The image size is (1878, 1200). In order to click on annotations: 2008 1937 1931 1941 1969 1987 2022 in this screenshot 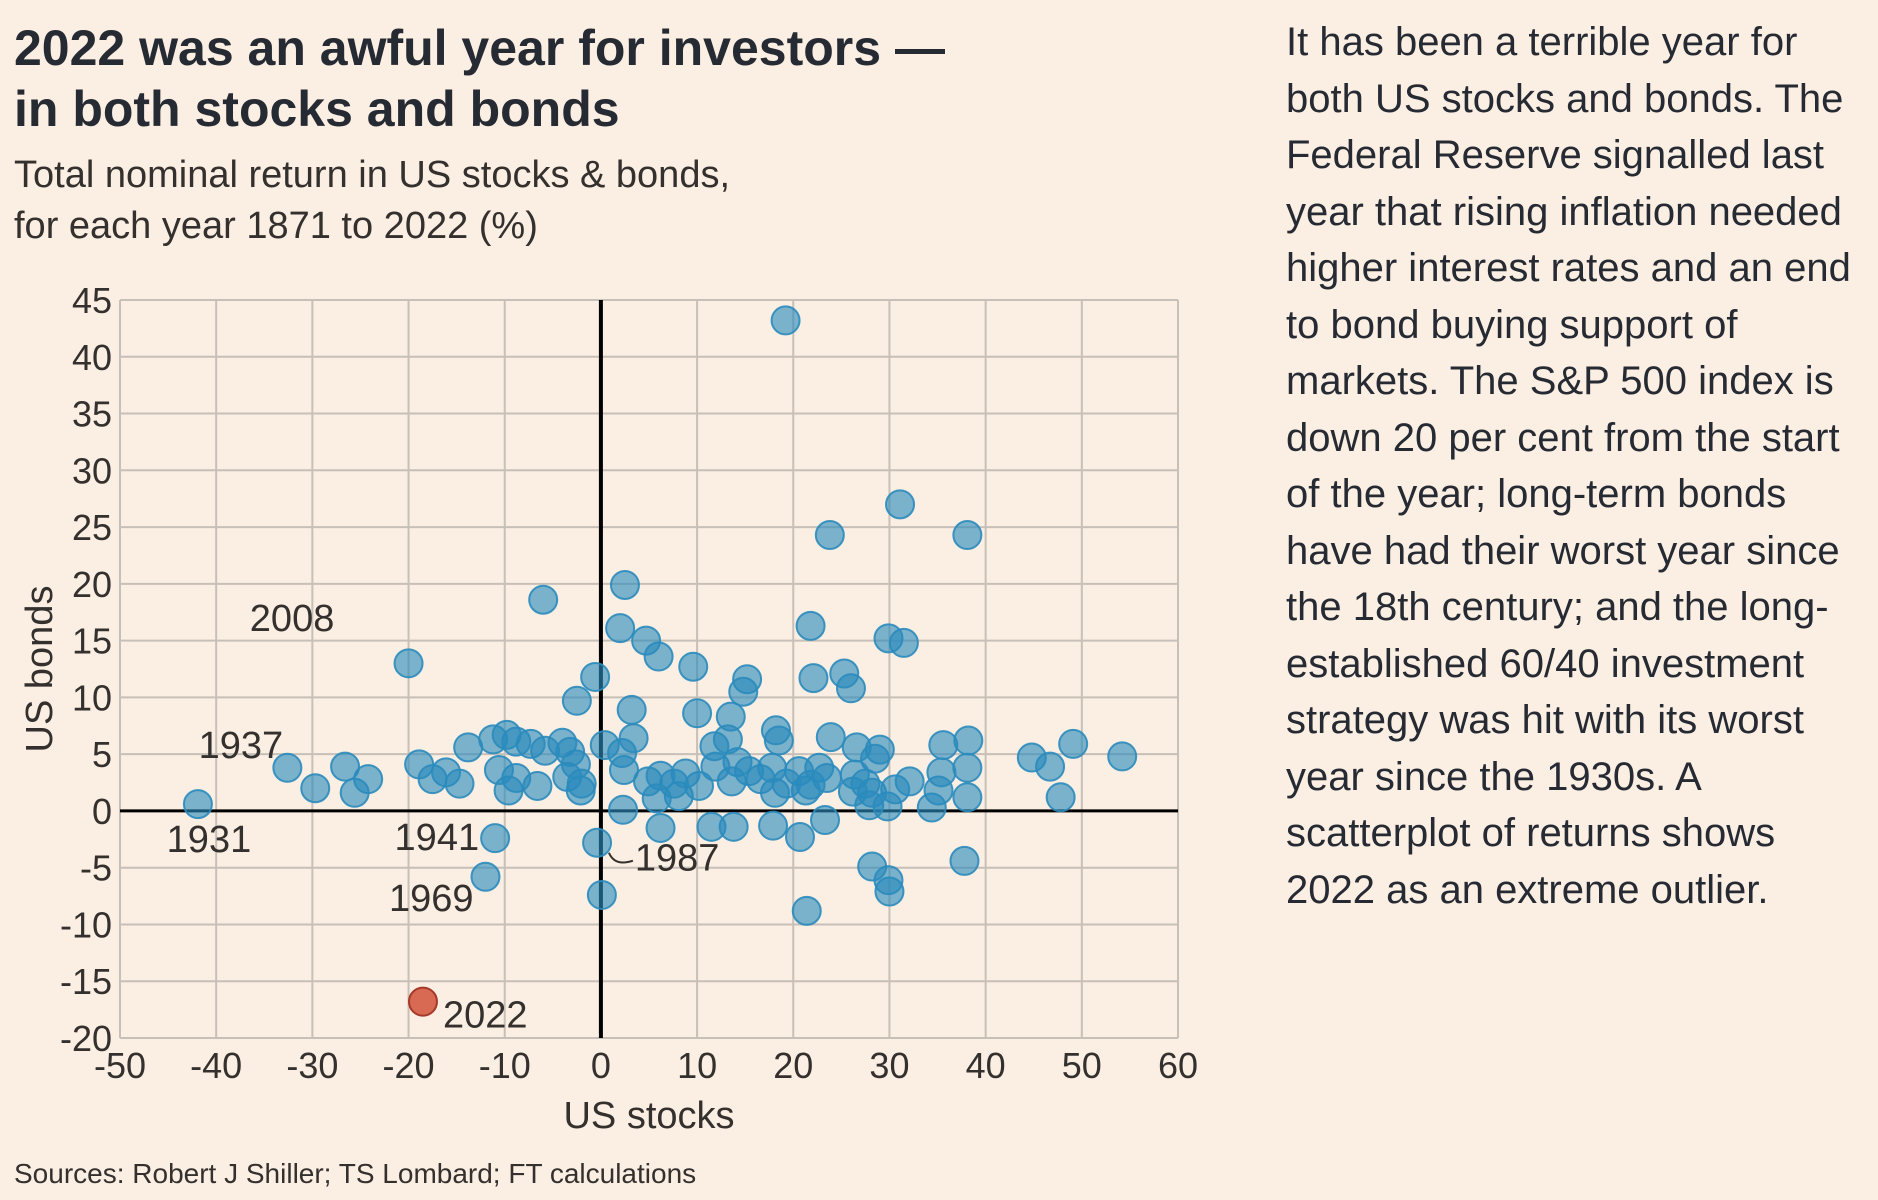, I will do `click(443, 817)`.